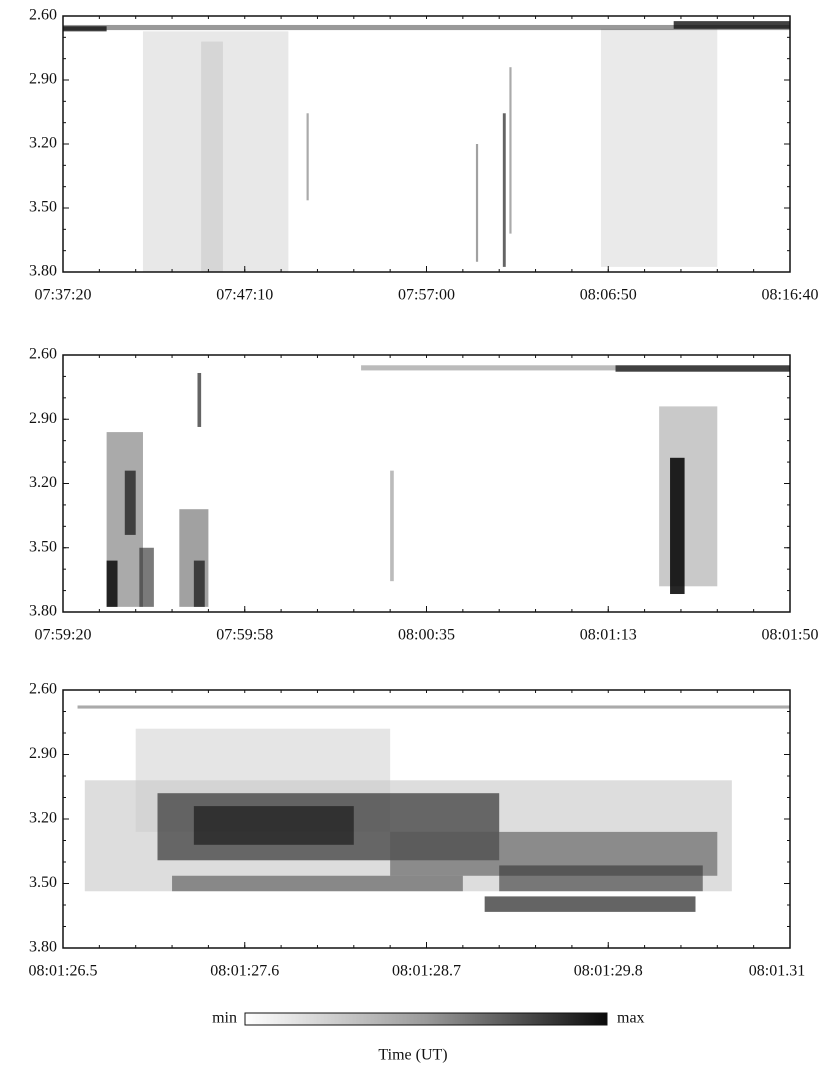 The height and width of the screenshot is (1069, 829). Describe the element at coordinates (244, 635) in the screenshot. I see `x-tick-label: 07:59:58` at that location.